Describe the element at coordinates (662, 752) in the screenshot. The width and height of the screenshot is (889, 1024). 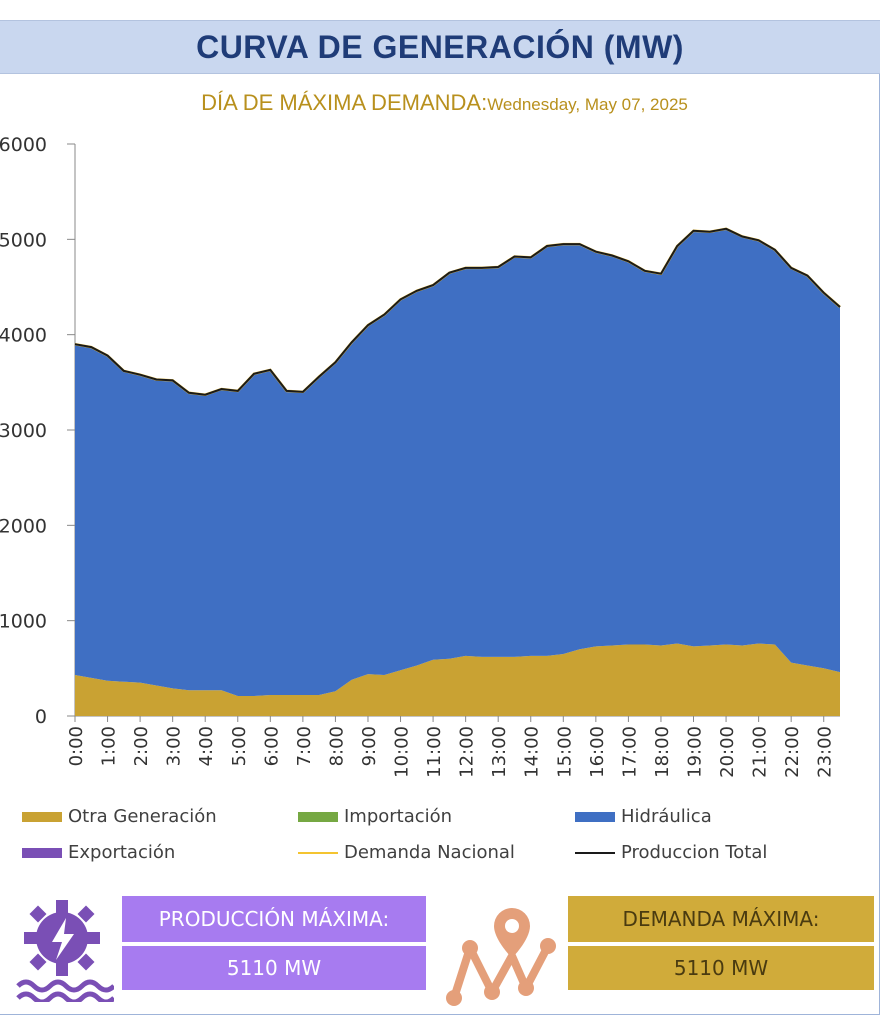
I see `x-tick-label: 18:00` at that location.